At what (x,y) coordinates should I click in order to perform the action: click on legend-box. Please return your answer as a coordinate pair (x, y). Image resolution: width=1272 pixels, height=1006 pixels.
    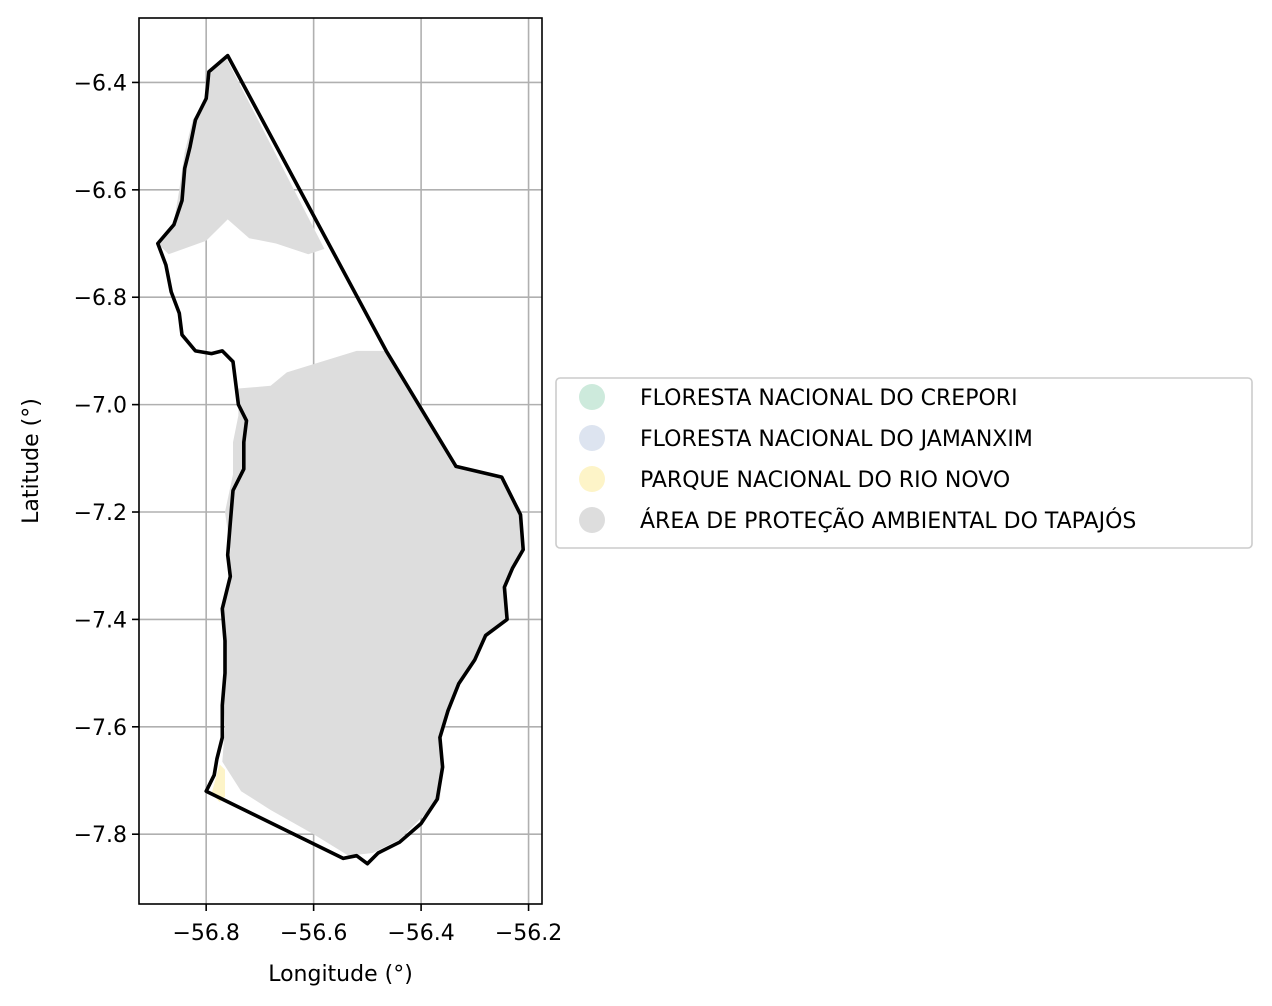
    Looking at the image, I should click on (904, 463).